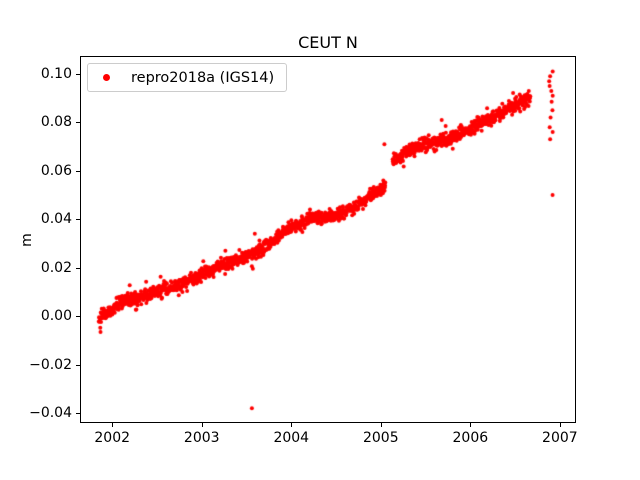 The width and height of the screenshot is (640, 480). What do you see at coordinates (203, 77) in the screenshot?
I see `legend-label: repro2018a (IGS14)` at bounding box center [203, 77].